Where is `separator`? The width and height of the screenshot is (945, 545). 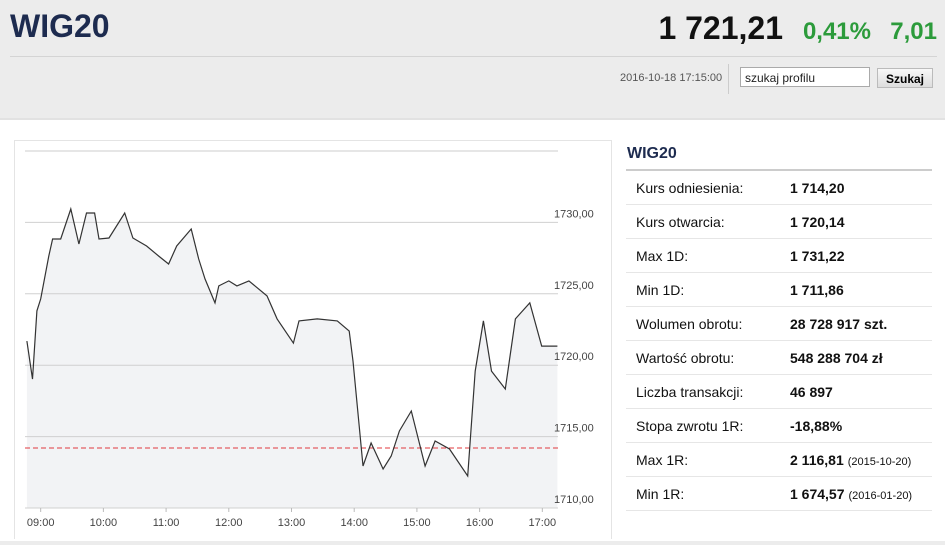 separator is located at coordinates (728, 79).